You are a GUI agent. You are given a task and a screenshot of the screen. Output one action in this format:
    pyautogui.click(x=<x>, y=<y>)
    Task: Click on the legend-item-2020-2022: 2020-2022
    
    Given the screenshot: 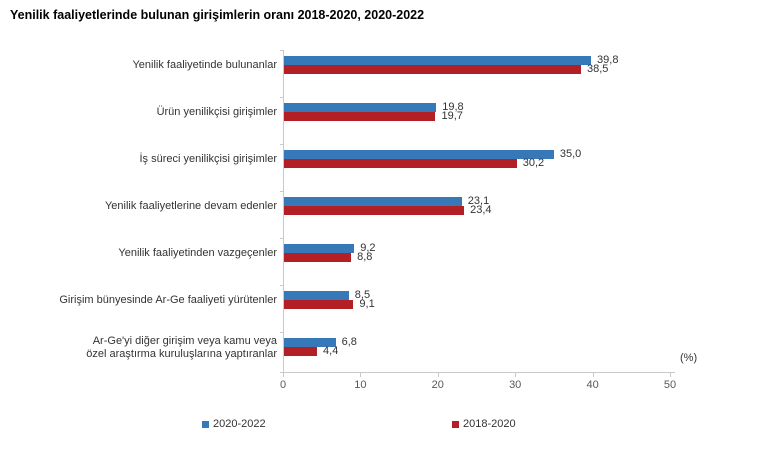 What is the action you would take?
    pyautogui.click(x=234, y=424)
    